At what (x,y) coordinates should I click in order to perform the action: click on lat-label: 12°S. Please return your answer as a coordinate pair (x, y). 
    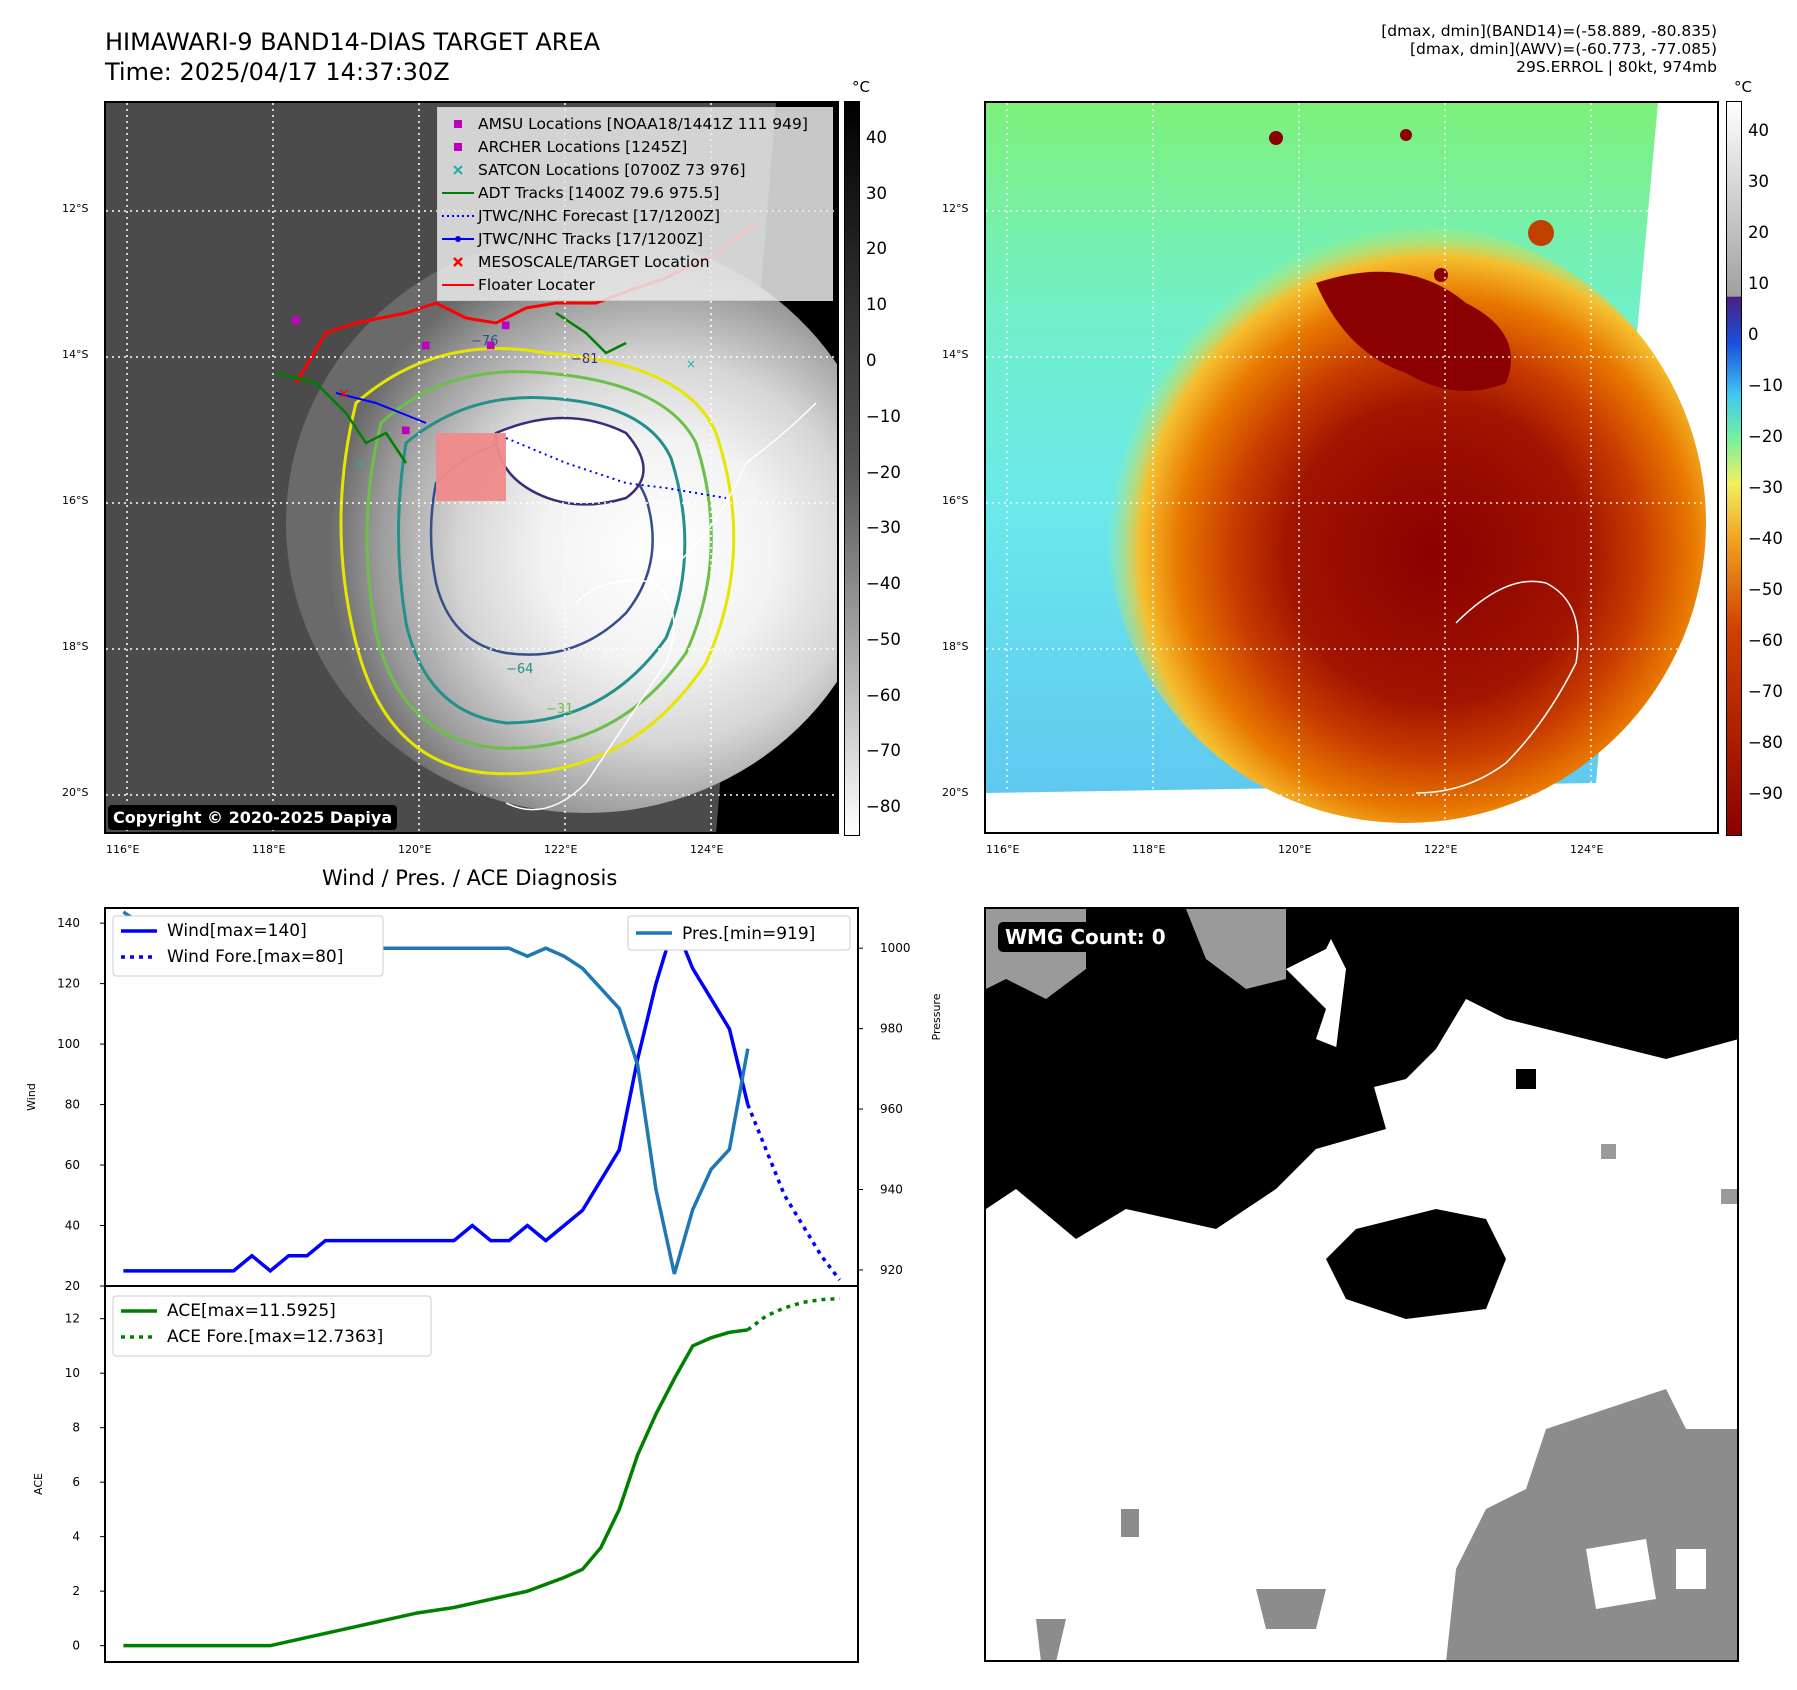
    Looking at the image, I should click on (75, 208).